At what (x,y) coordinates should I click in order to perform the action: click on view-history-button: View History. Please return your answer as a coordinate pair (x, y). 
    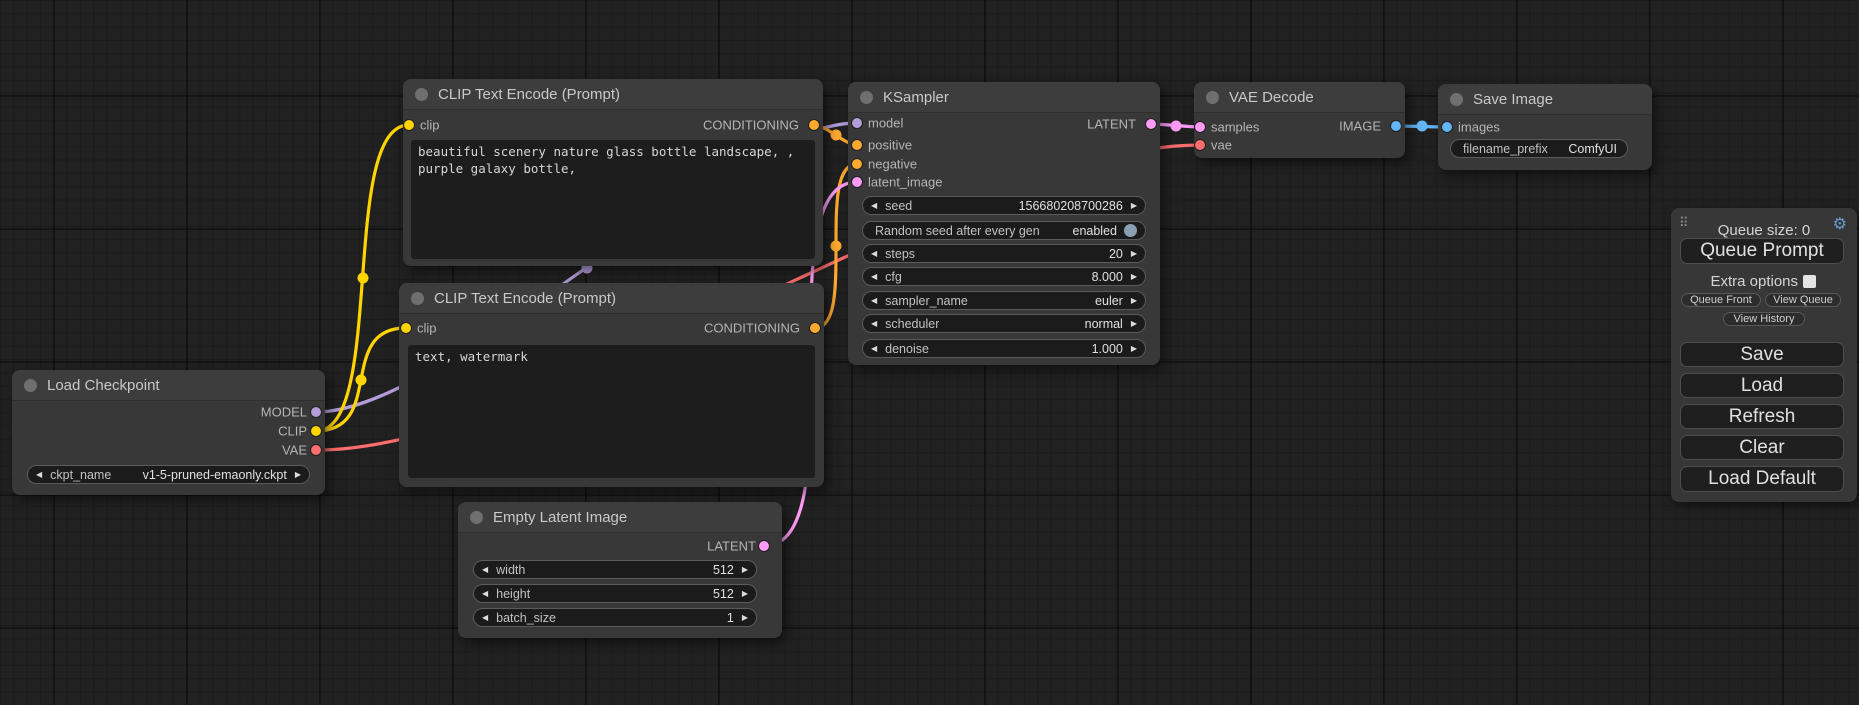
    Looking at the image, I should click on (1764, 319).